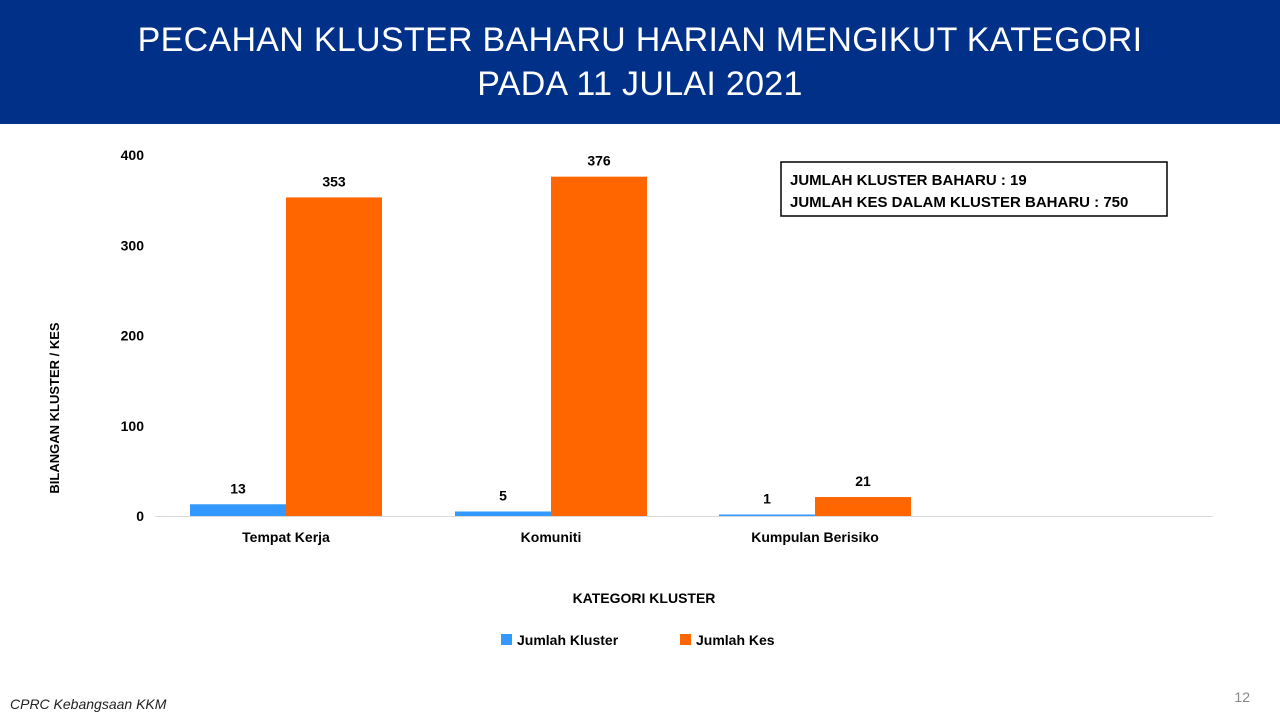 The image size is (1280, 720). What do you see at coordinates (88, 704) in the screenshot?
I see `source-credit: CPRC Kebangsaan KKM` at bounding box center [88, 704].